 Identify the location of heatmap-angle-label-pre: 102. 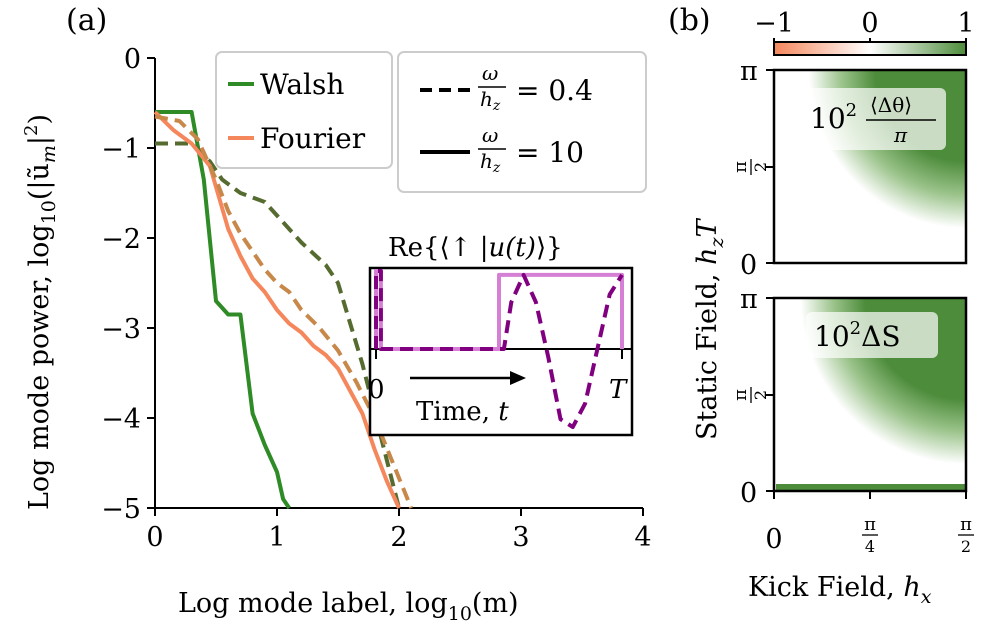
(833, 117).